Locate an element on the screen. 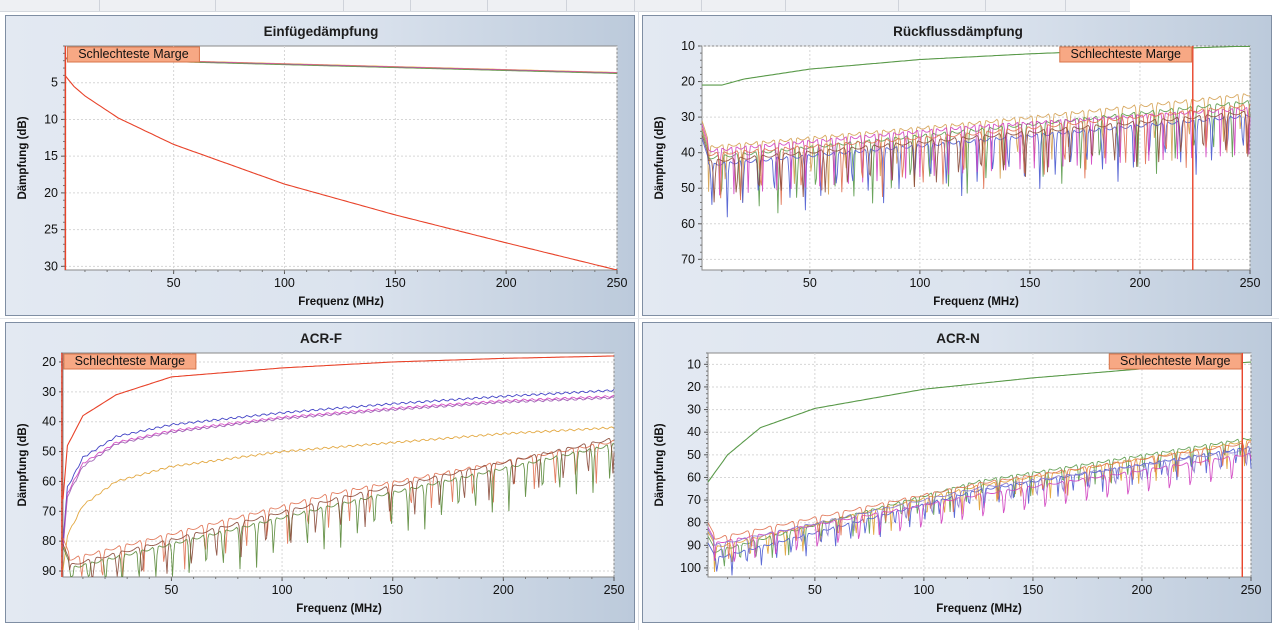  y-axis: 20 30 40 50 60 70 80 90 is located at coordinates (52, 465).